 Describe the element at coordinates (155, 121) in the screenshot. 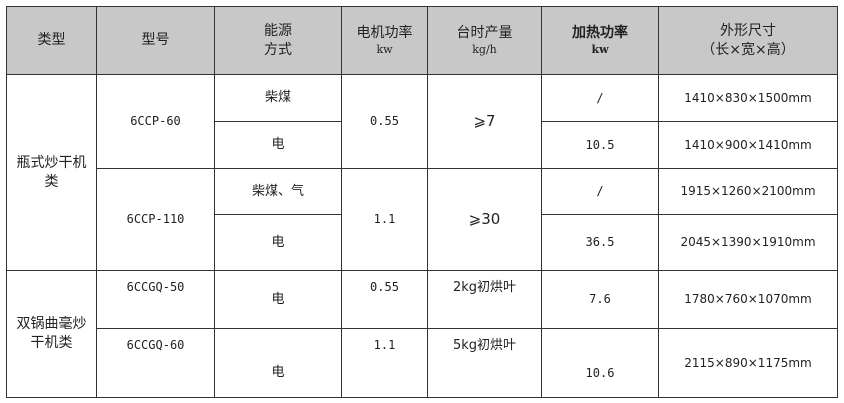

I see `model-cell: 6CCP-60` at that location.